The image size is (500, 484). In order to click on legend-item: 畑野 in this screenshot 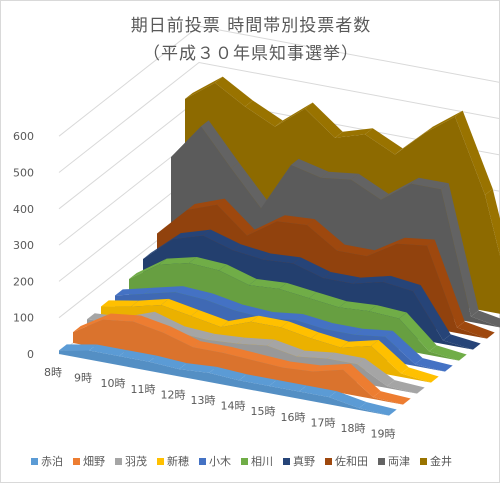, I will do `click(89, 461)`.